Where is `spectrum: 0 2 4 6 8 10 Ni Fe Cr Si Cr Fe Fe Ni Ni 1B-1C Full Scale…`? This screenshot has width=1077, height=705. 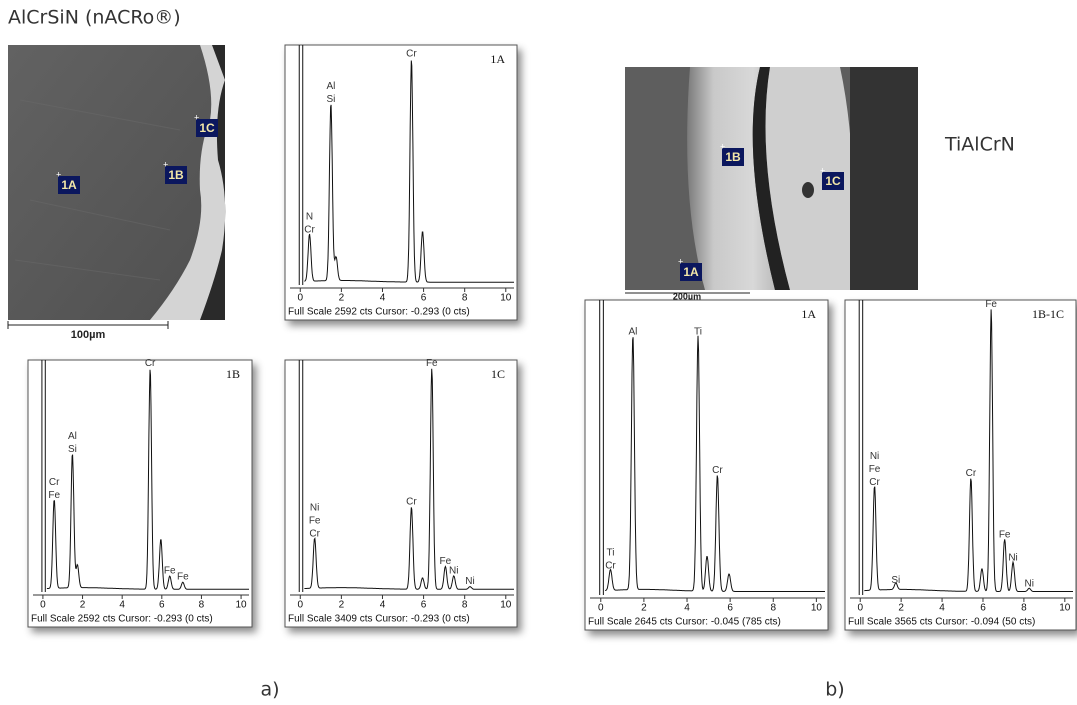
spectrum: 0 2 4 6 8 10 Ni Fe Cr Si Cr Fe Fe Ni Ni 1B-1C Full Scale… is located at coordinates (960, 465).